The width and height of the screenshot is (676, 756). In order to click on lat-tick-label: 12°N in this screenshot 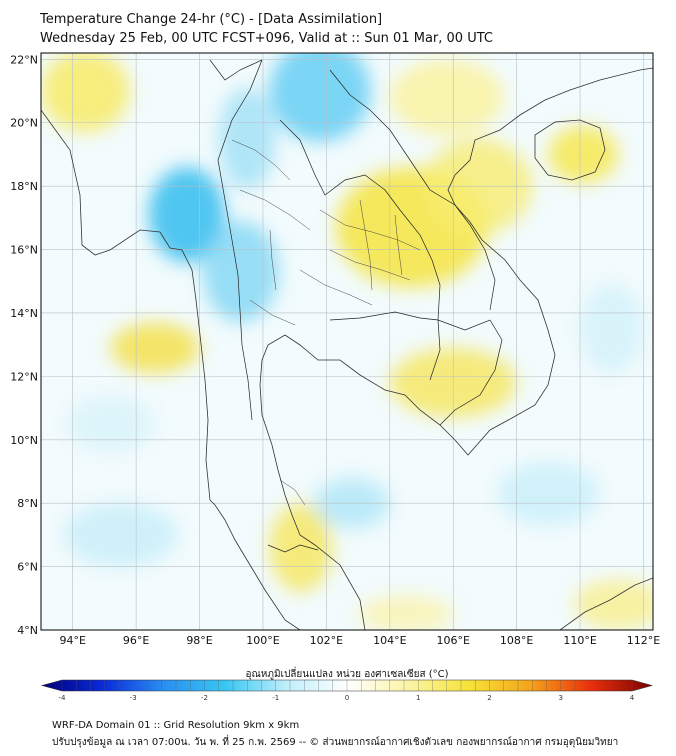, I will do `click(24, 376)`.